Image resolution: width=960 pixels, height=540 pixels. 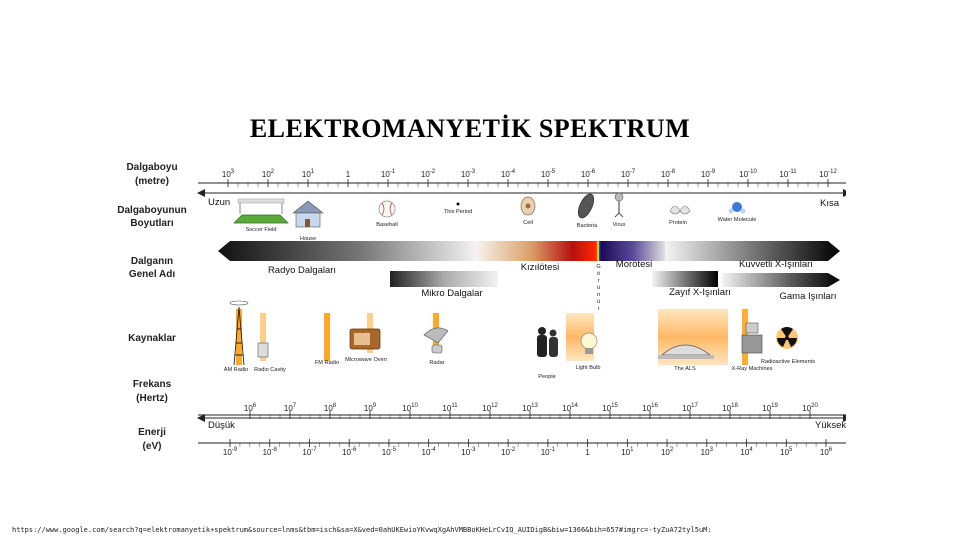 What do you see at coordinates (737, 212) in the screenshot?
I see `water-molecule-icon: Water Molecule` at bounding box center [737, 212].